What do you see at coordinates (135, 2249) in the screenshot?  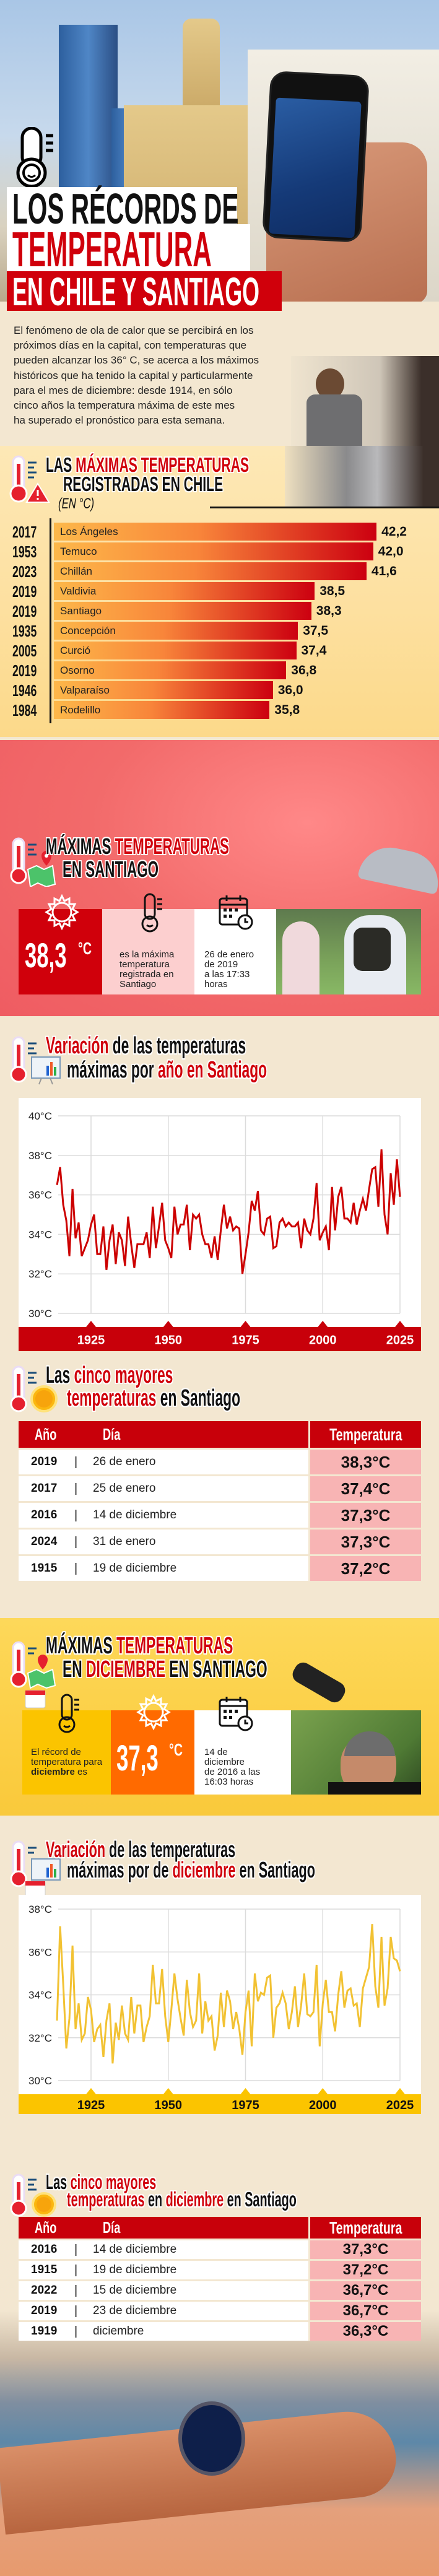 I see `row-day: 14 de diciembre` at bounding box center [135, 2249].